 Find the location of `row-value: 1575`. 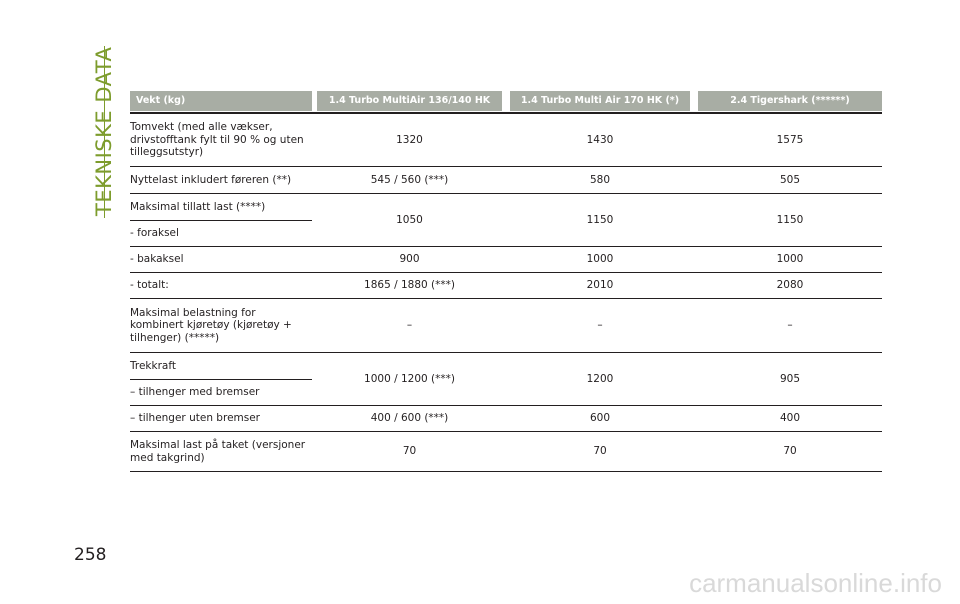

row-value: 1575 is located at coordinates (790, 139).